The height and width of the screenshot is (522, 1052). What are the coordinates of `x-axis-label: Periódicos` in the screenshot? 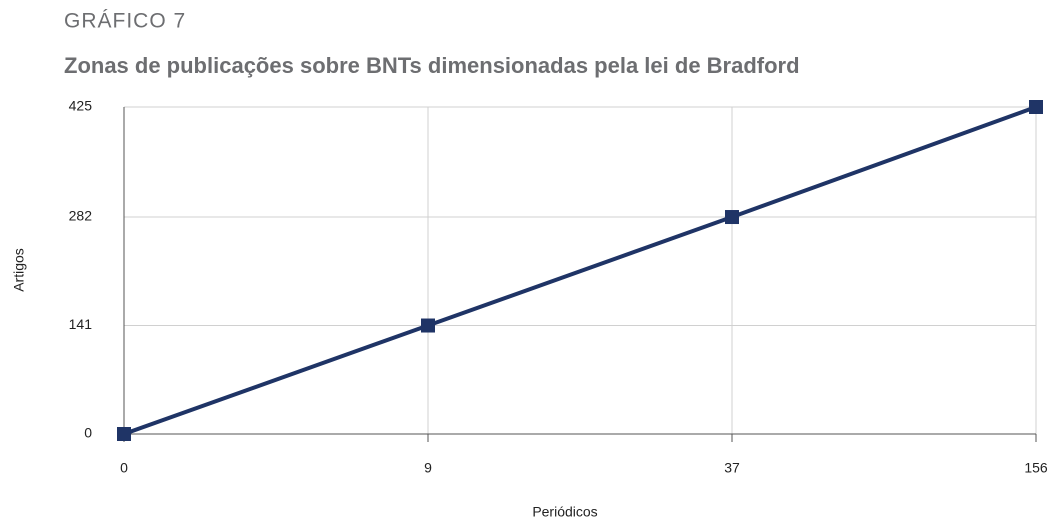 It's located at (564, 512).